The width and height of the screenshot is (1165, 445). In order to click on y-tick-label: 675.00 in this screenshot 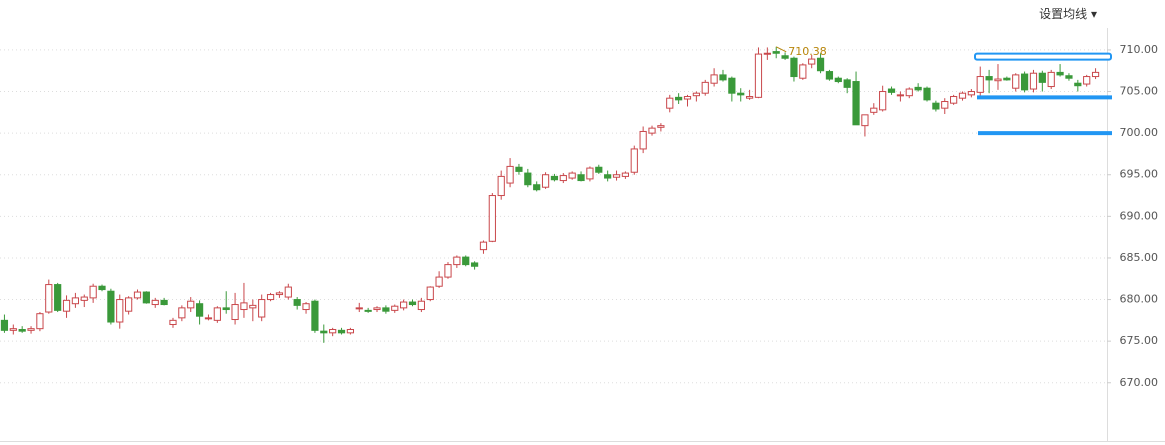, I will do `click(1139, 340)`.